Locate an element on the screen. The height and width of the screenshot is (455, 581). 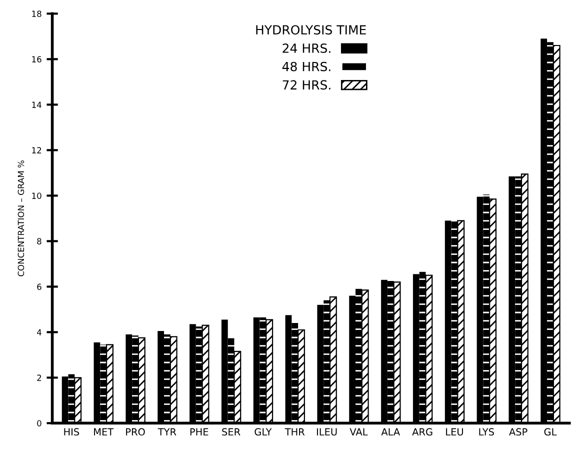
y-axis-title: CONCENTRATION – GRAM % is located at coordinates (21, 218).